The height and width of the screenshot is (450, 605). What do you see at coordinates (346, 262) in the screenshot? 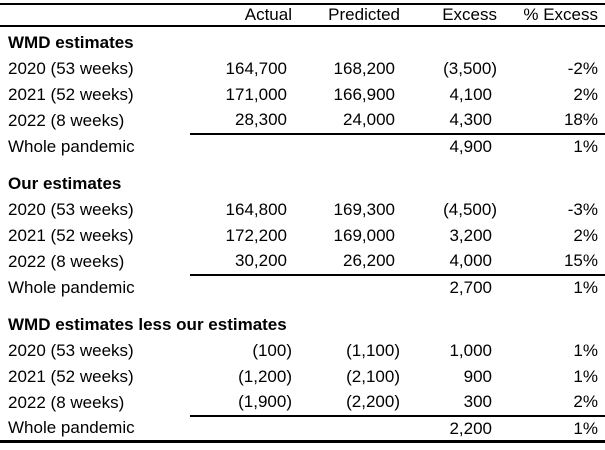
I see `cell-predicted: 26,200` at bounding box center [346, 262].